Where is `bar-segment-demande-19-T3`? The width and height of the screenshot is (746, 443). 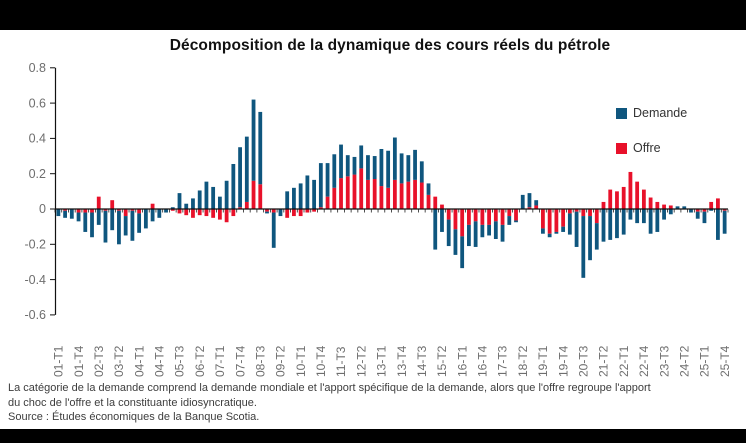
bar-segment-demande-19-T3 is located at coordinates (556, 232).